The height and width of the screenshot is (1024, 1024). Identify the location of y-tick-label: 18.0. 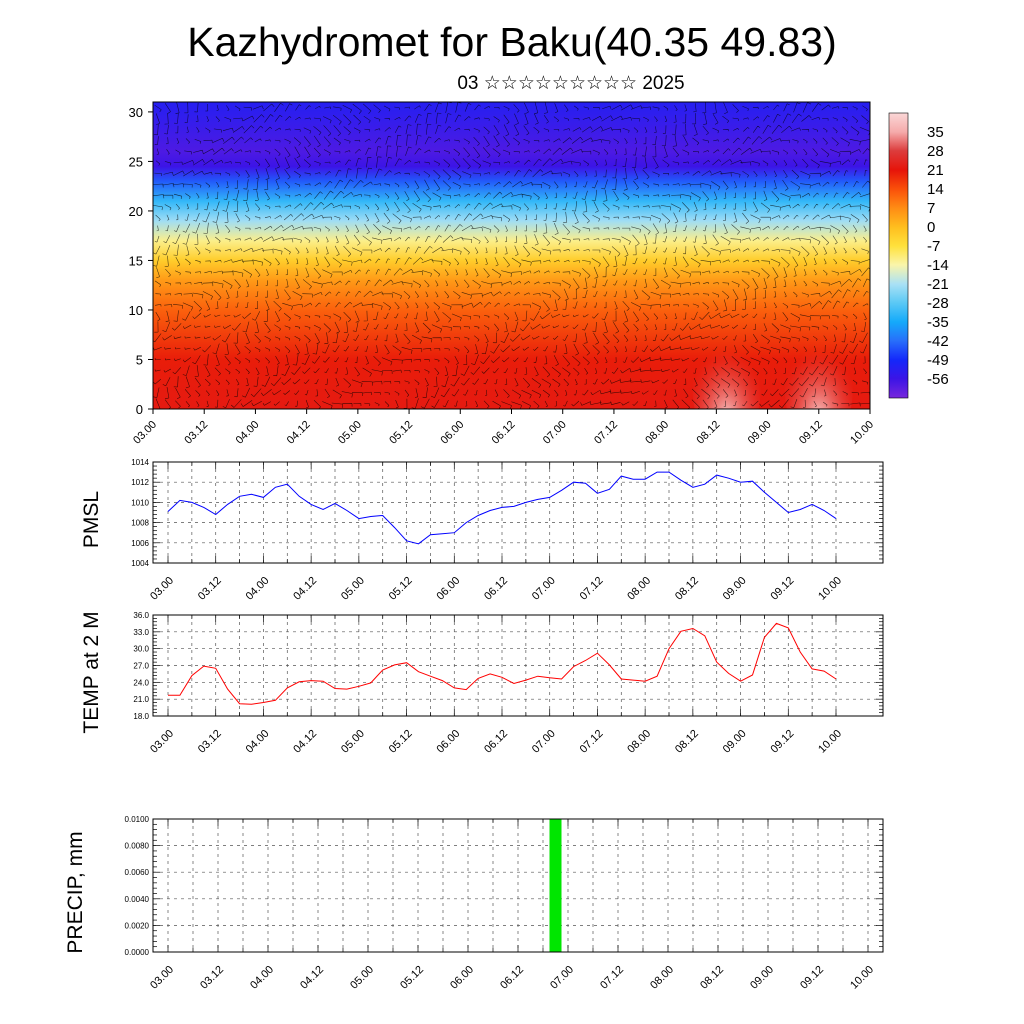
(141, 716).